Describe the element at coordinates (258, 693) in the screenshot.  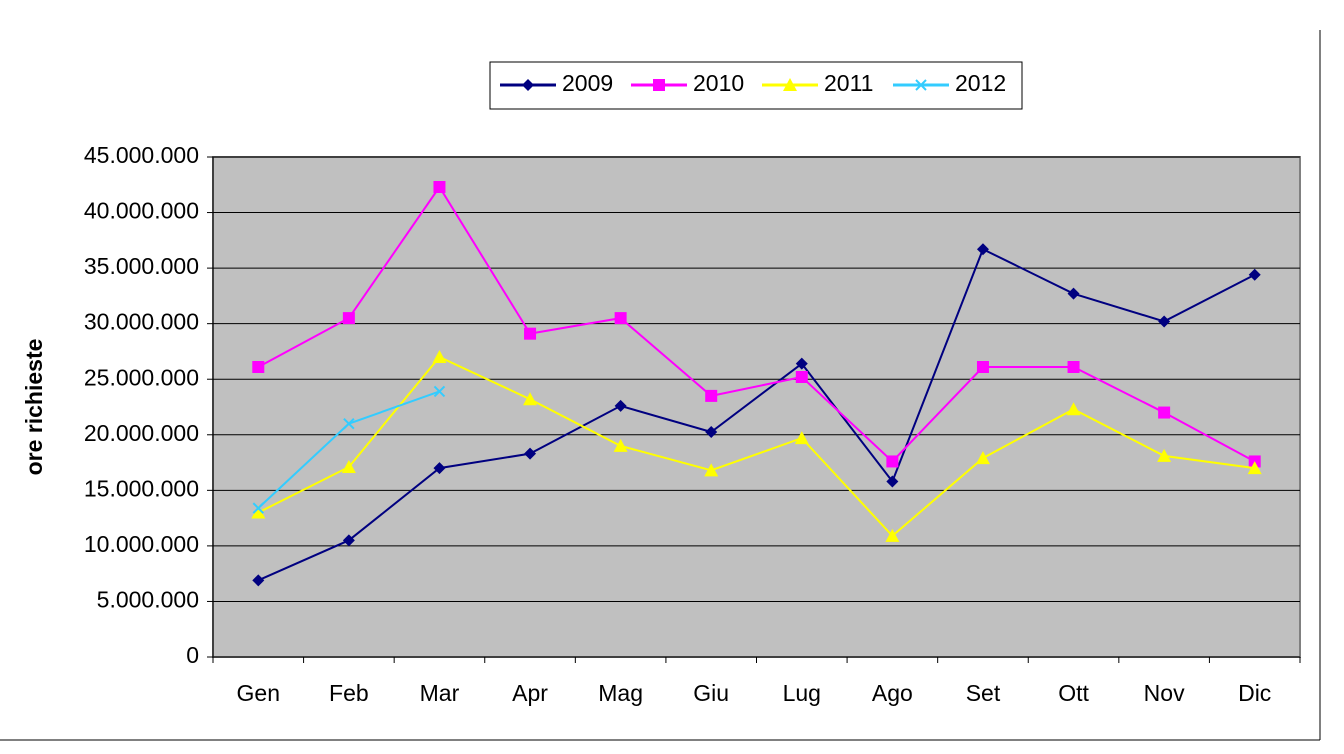
I see `x-tick-label: Gen` at that location.